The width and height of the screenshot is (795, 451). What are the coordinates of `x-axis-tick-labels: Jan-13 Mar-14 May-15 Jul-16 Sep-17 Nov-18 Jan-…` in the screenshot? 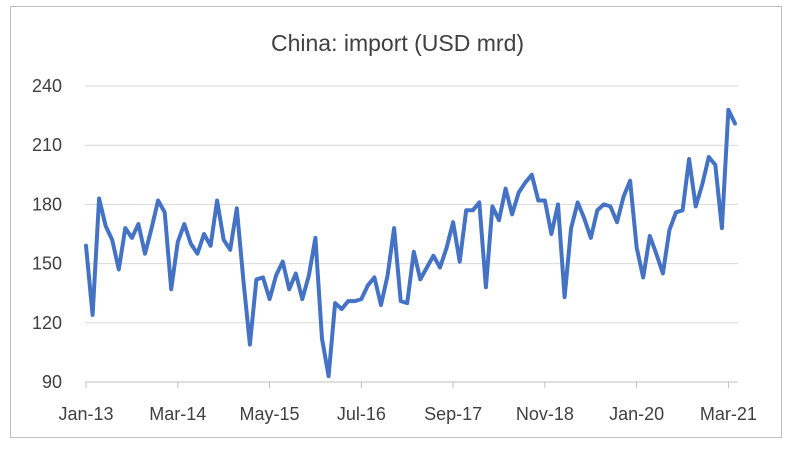 It's located at (407, 414).